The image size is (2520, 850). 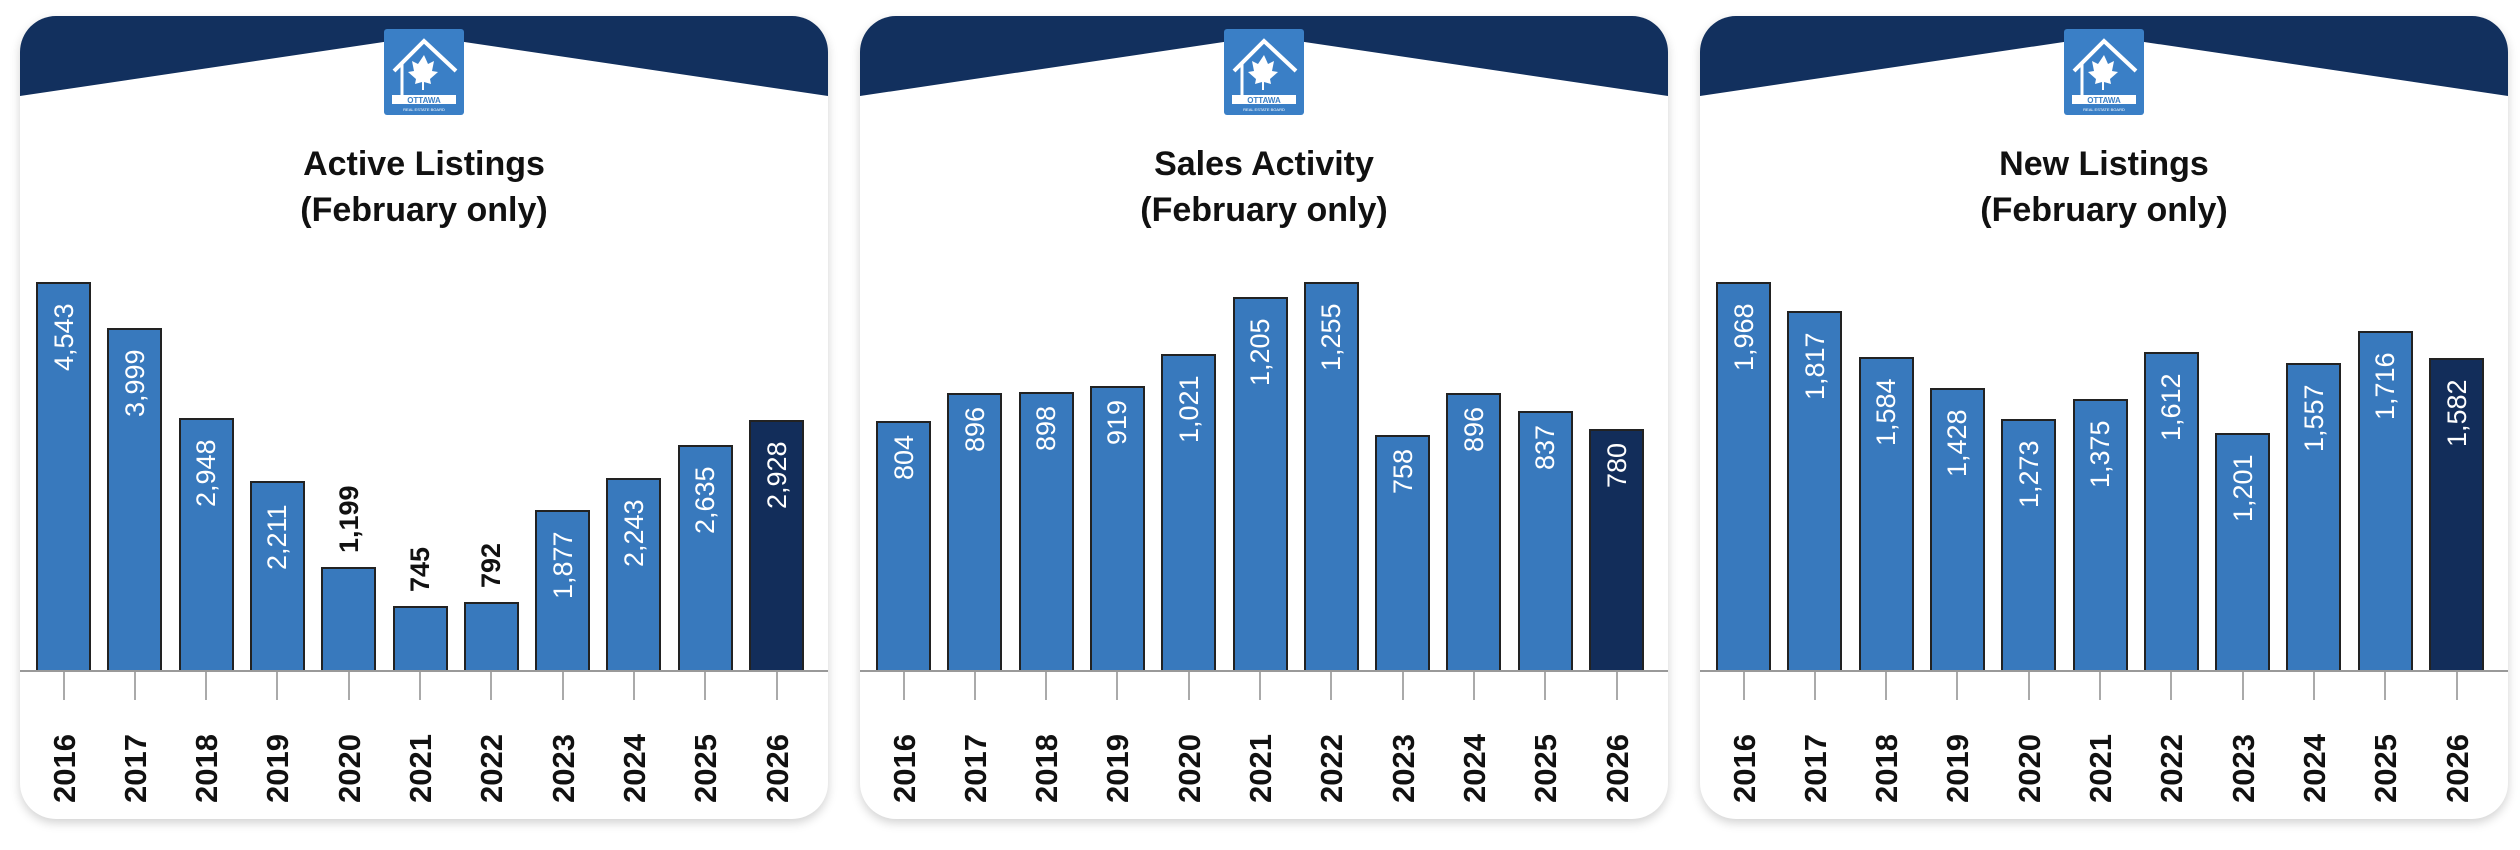 I want to click on chart-title: New Listings (February only), so click(x=2104, y=187).